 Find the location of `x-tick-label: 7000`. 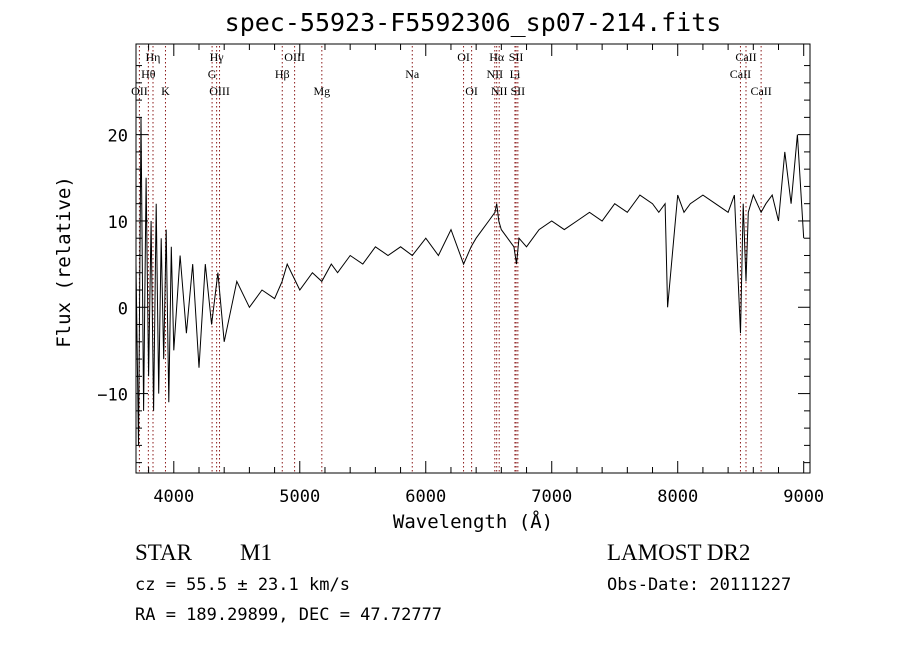

x-tick-label: 7000 is located at coordinates (551, 497).